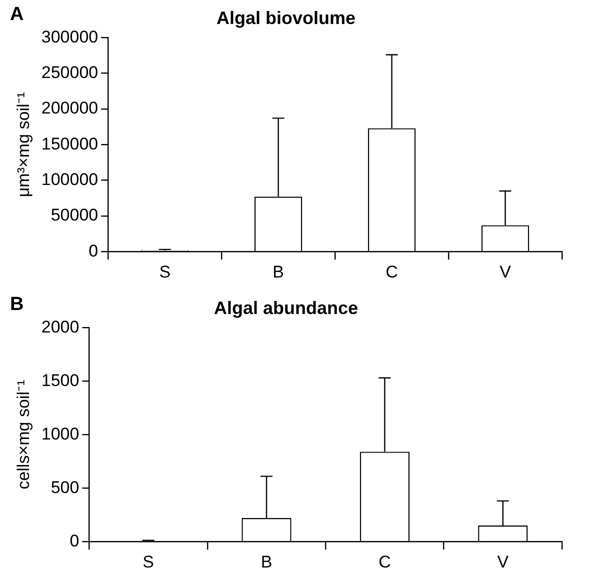  I want to click on y-tick-label: 1000, so click(60, 434).